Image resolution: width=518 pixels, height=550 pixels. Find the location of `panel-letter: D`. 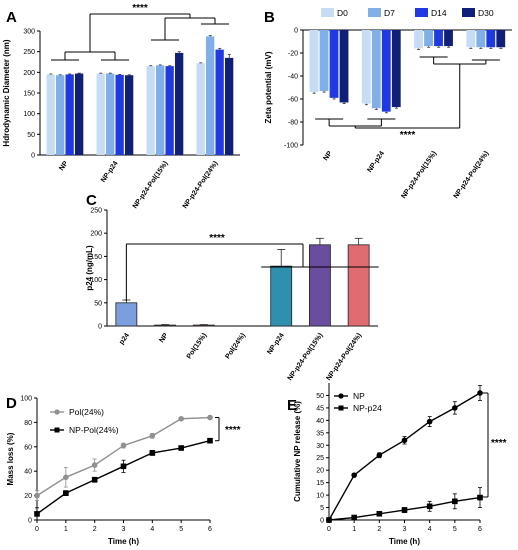

panel-letter: D is located at coordinates (11, 403).